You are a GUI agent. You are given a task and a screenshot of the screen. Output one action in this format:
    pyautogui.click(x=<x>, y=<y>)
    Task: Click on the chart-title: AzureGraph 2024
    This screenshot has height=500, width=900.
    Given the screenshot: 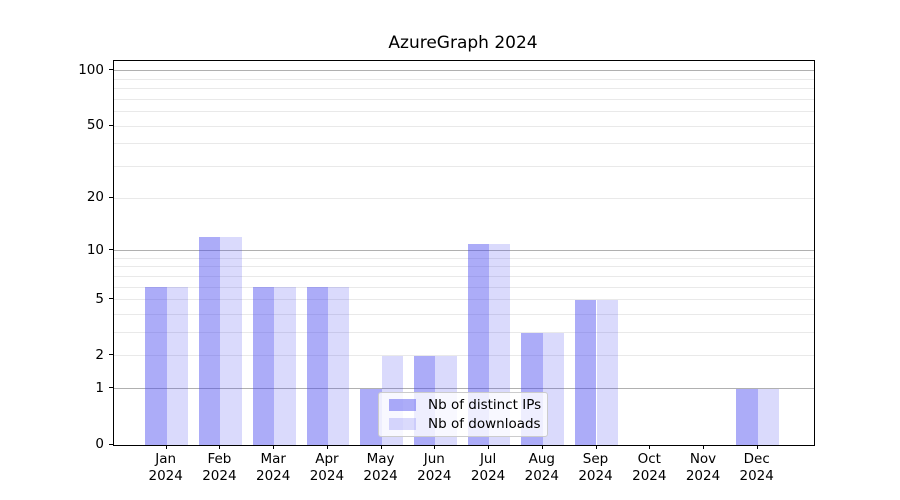 What is the action you would take?
    pyautogui.click(x=463, y=43)
    